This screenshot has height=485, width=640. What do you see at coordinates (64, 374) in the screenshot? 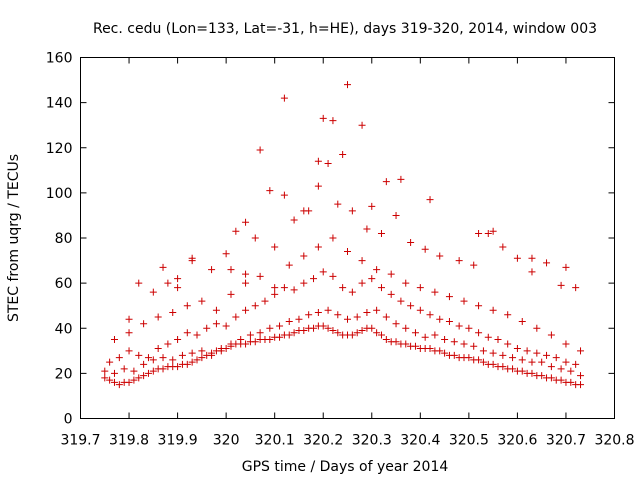
I see `y-tick-label: 20` at bounding box center [64, 374].